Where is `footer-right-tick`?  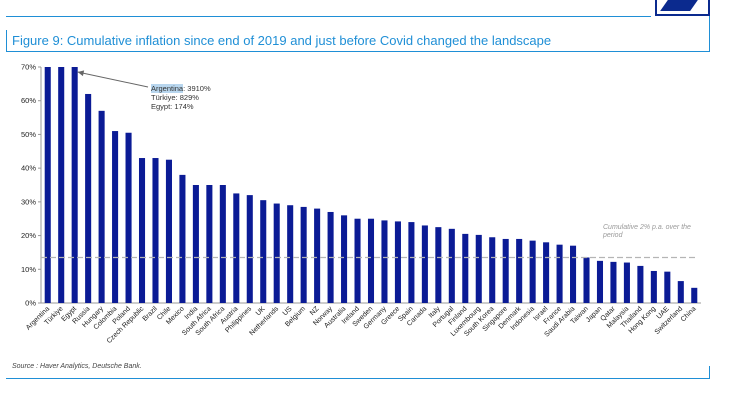 footer-right-tick is located at coordinates (709, 372).